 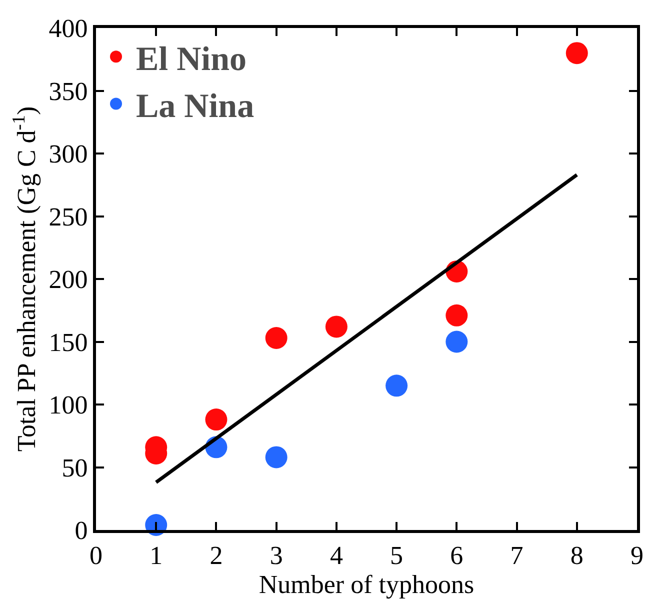 What do you see at coordinates (68, 405) in the screenshot?
I see `y-tick-label: 100` at bounding box center [68, 405].